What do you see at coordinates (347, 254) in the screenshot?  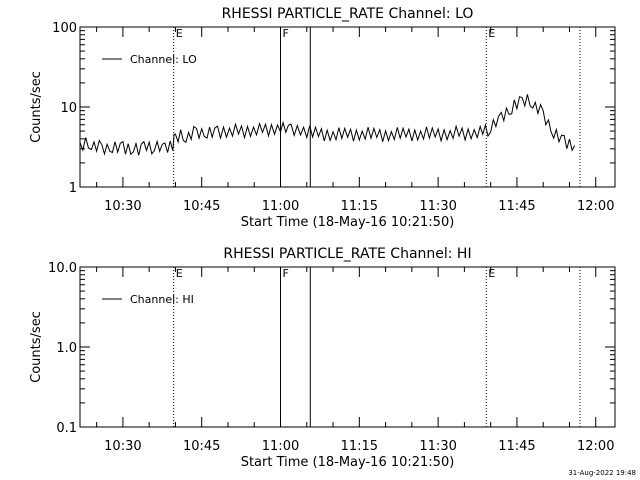 I see `chart-title: RHESSI PARTICLE_RATE Channel: HI` at bounding box center [347, 254].